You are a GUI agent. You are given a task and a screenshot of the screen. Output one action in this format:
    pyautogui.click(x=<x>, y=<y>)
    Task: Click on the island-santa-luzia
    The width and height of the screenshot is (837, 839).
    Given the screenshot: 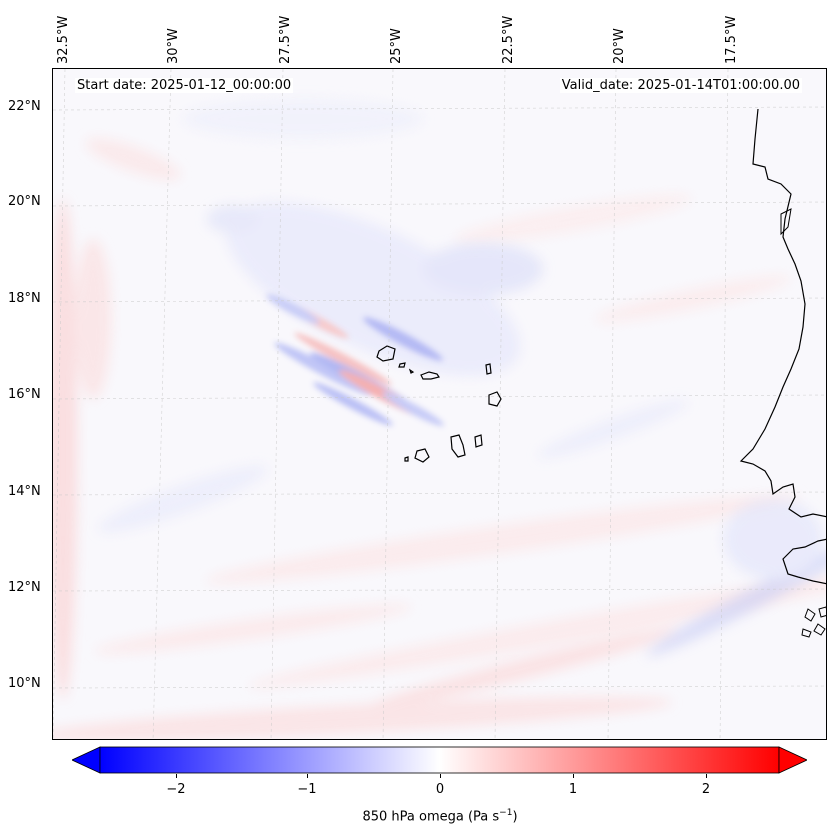 What is the action you would take?
    pyautogui.click(x=411, y=371)
    